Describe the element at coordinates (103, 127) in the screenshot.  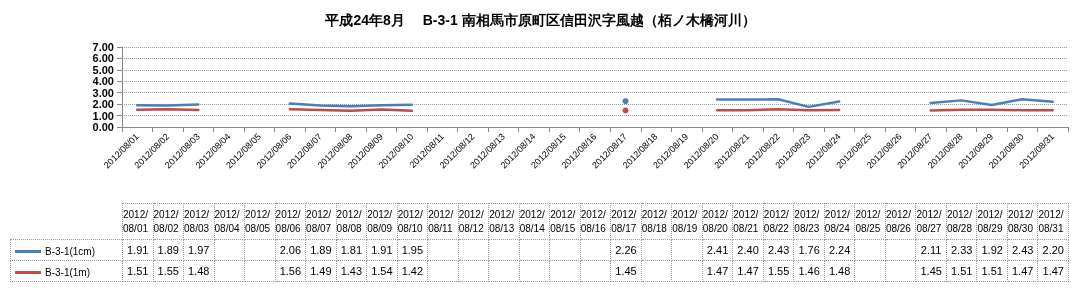
I see `y-tick-label: 0.00` at that location.